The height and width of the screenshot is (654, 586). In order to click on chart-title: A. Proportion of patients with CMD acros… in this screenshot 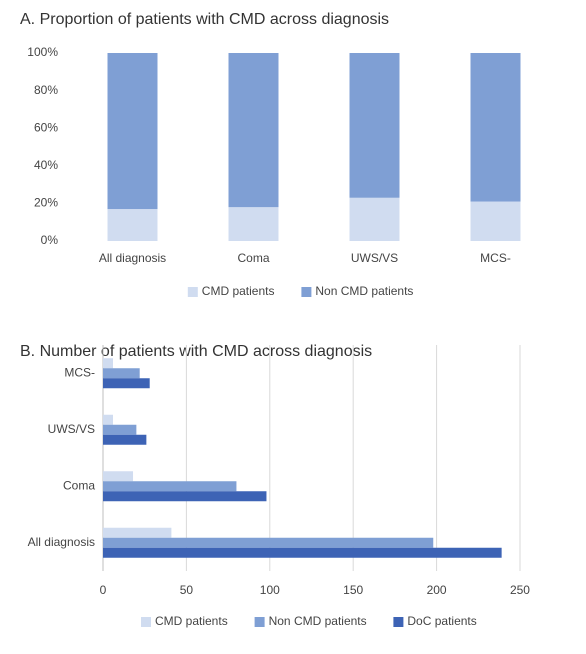, I will do `click(204, 19)`.